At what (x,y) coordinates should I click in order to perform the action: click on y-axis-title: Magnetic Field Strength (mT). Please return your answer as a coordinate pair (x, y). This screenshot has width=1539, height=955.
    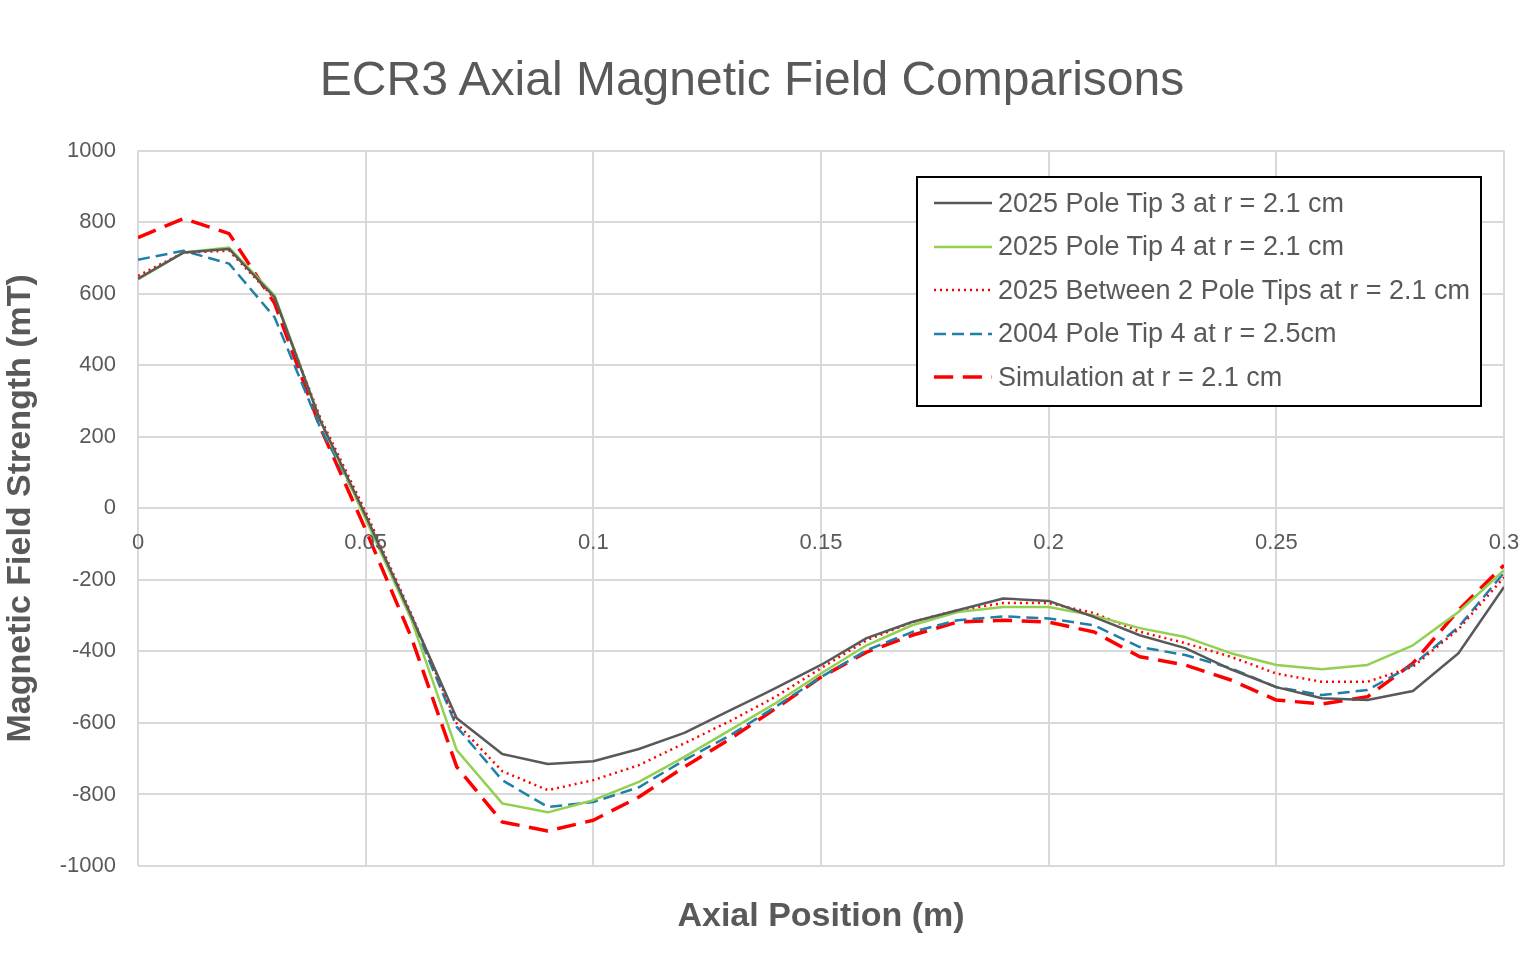
    Looking at the image, I should click on (18, 508).